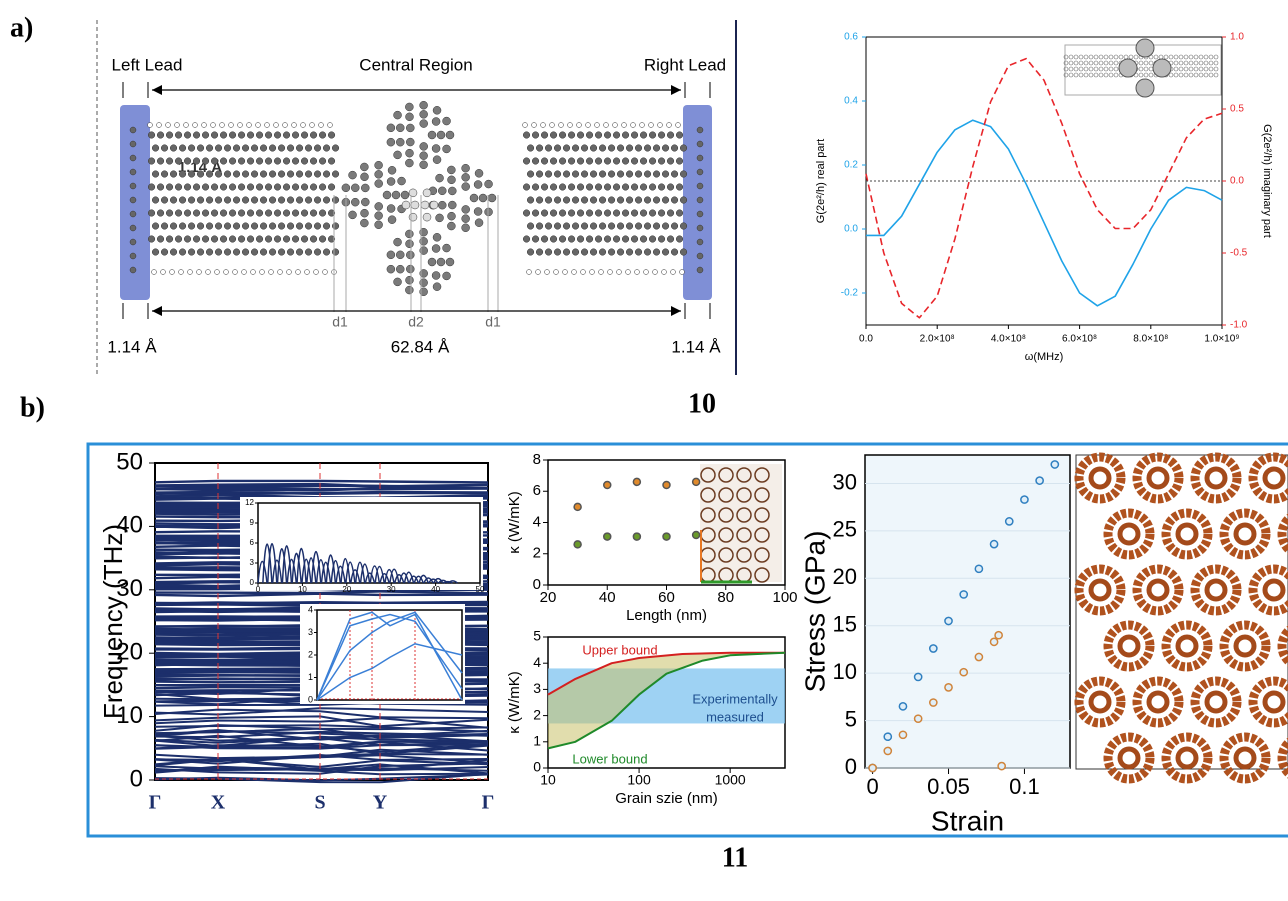 This screenshot has height=901, width=1288. What do you see at coordinates (697, 202) in the screenshot?
I see `lead` at bounding box center [697, 202].